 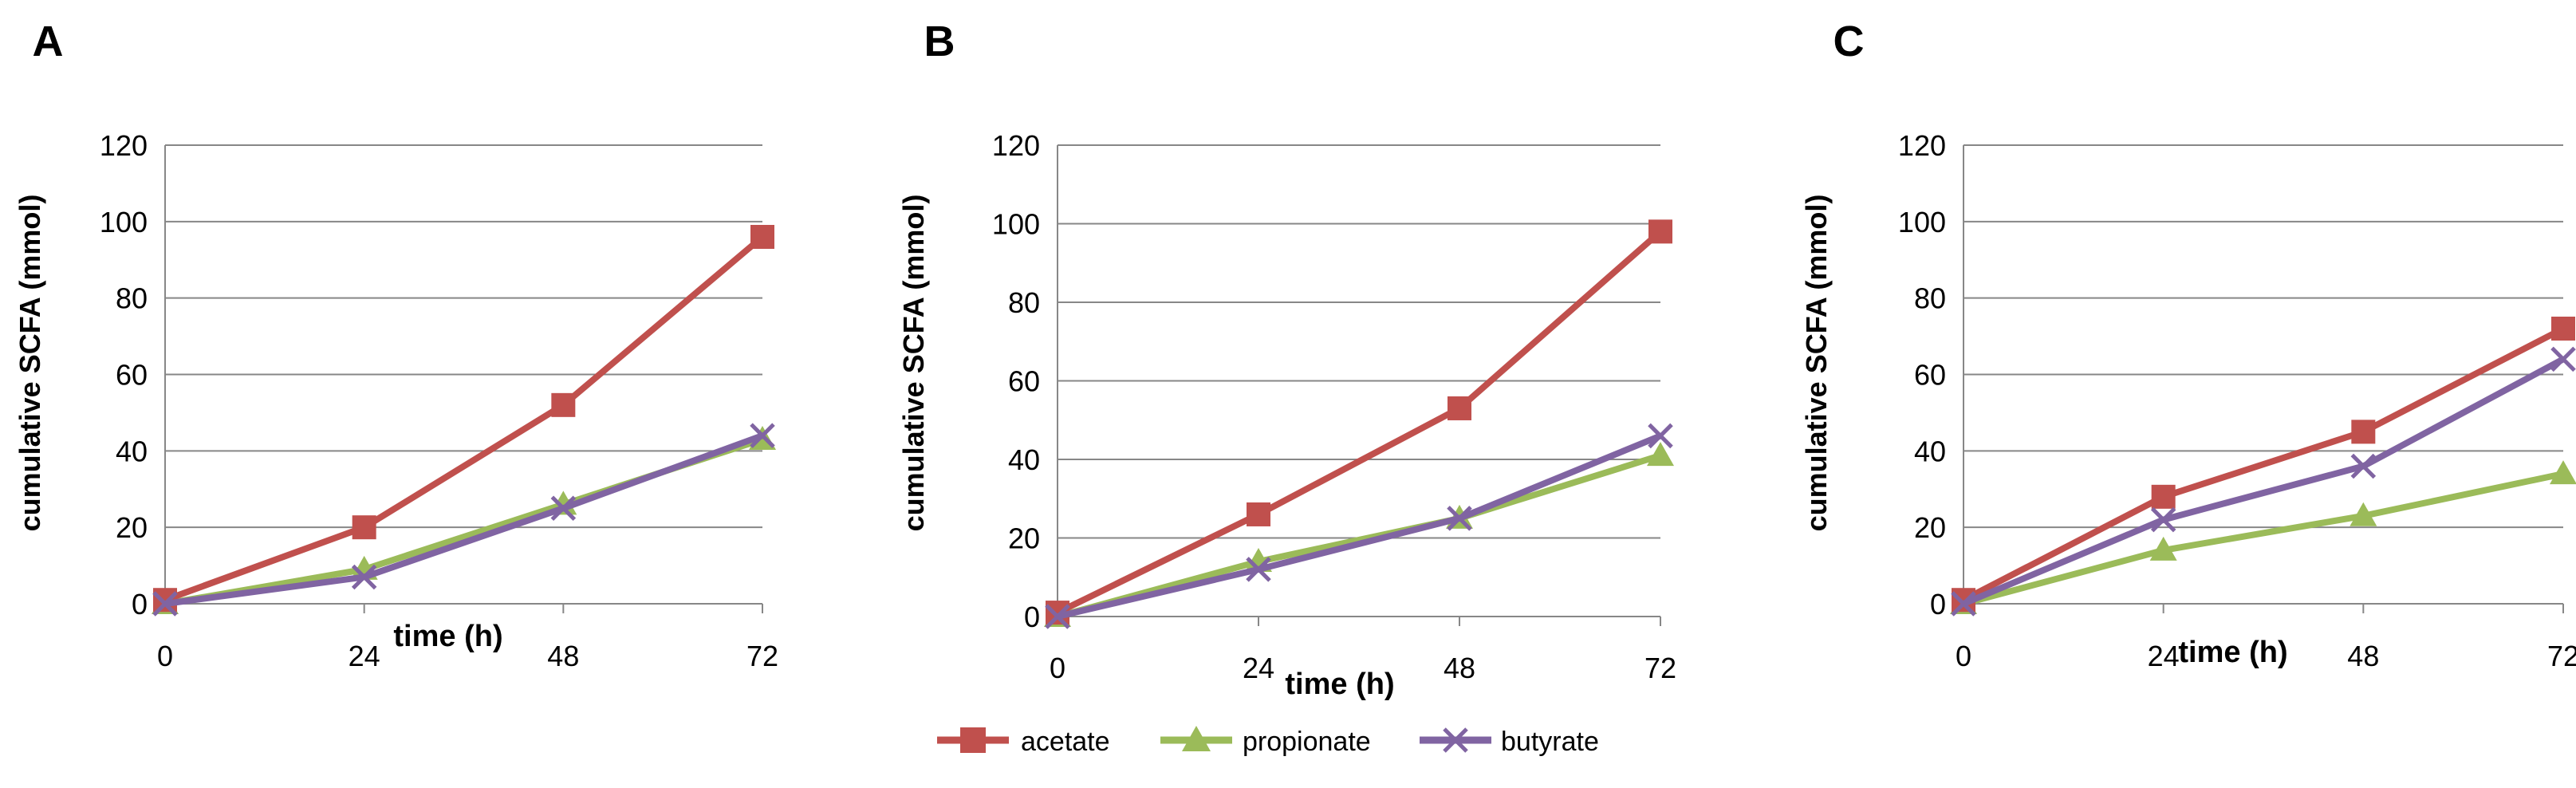 I want to click on legend-item-propionate: propionate, so click(x=1265, y=741).